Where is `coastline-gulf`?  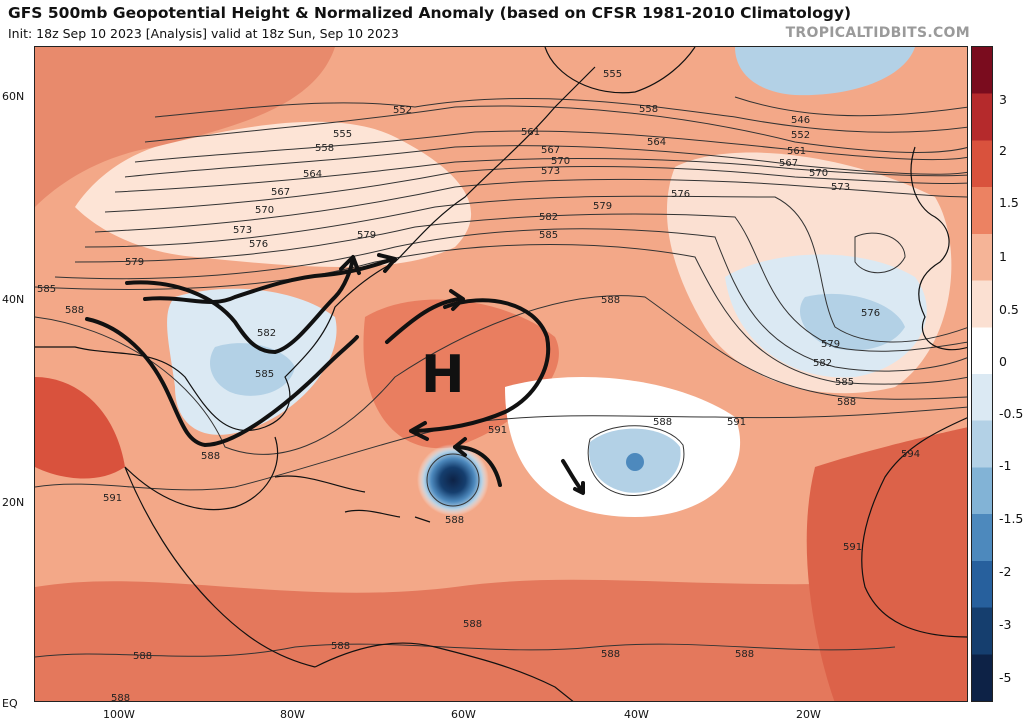 coastline-gulf is located at coordinates (201, 473).